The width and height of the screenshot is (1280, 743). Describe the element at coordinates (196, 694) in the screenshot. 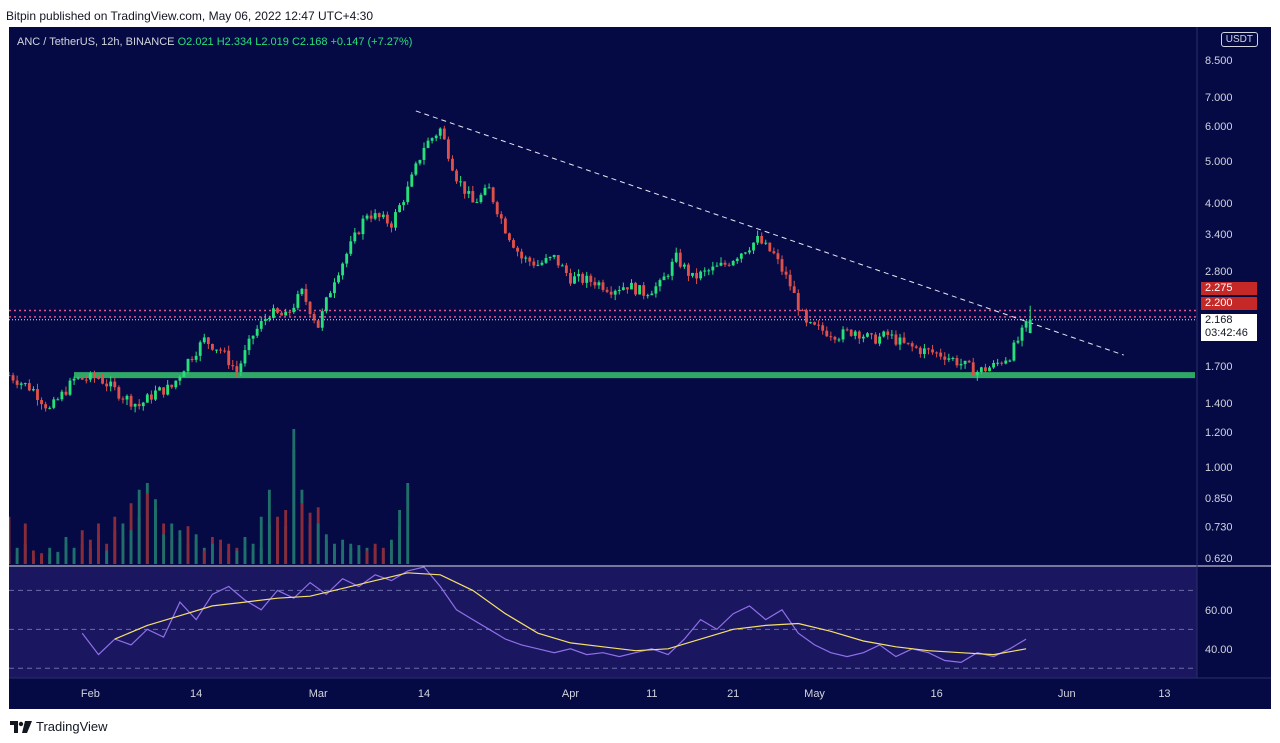

I see `time-tick-label: 14` at that location.